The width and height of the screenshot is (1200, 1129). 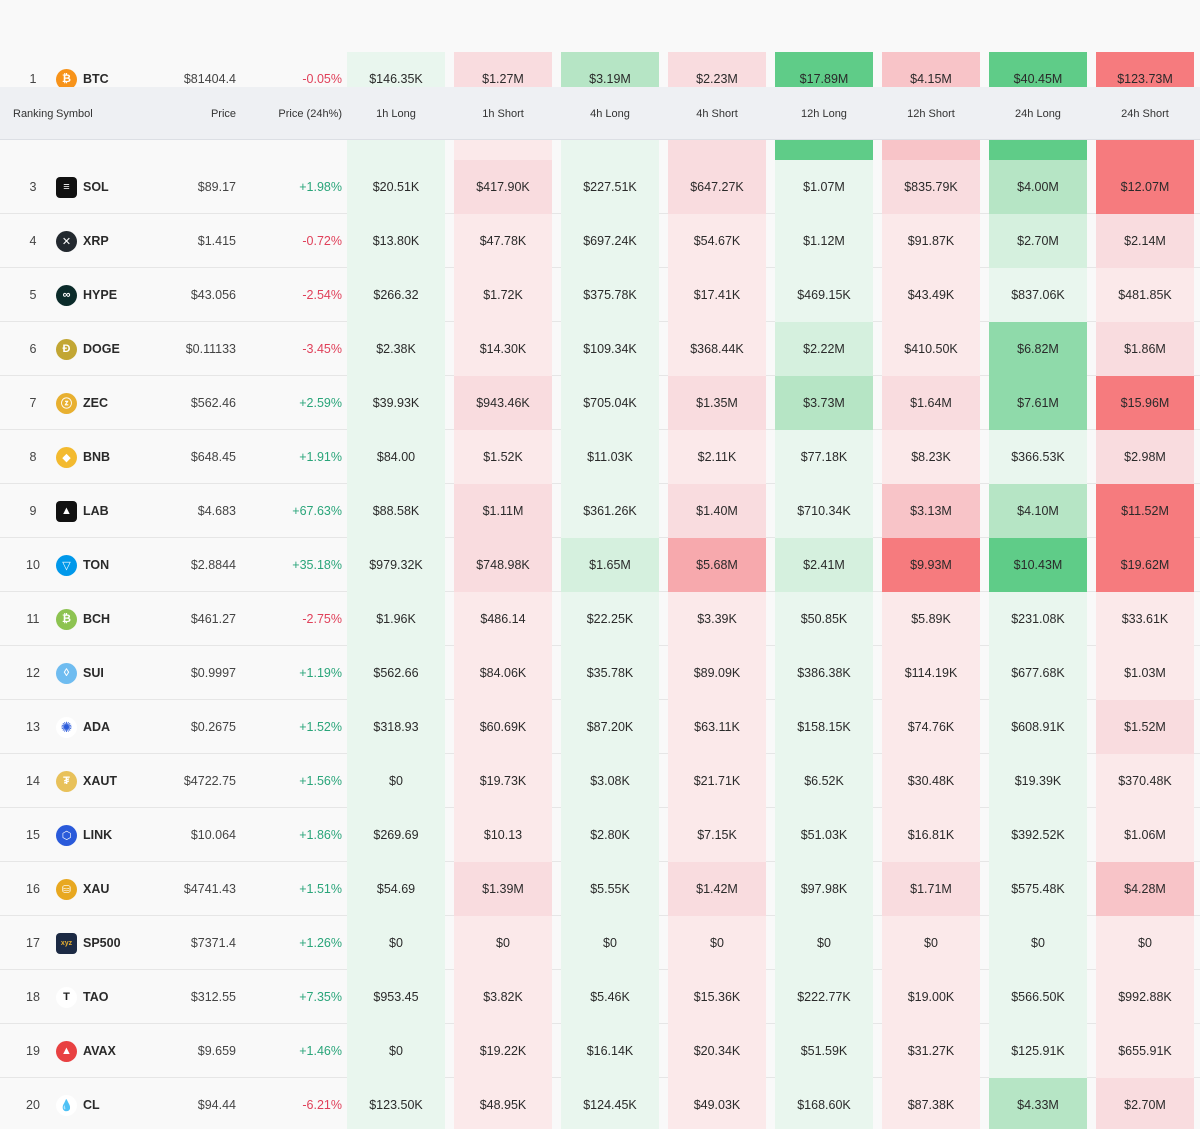 I want to click on cell-4h-short: $54.67K, so click(x=717, y=241).